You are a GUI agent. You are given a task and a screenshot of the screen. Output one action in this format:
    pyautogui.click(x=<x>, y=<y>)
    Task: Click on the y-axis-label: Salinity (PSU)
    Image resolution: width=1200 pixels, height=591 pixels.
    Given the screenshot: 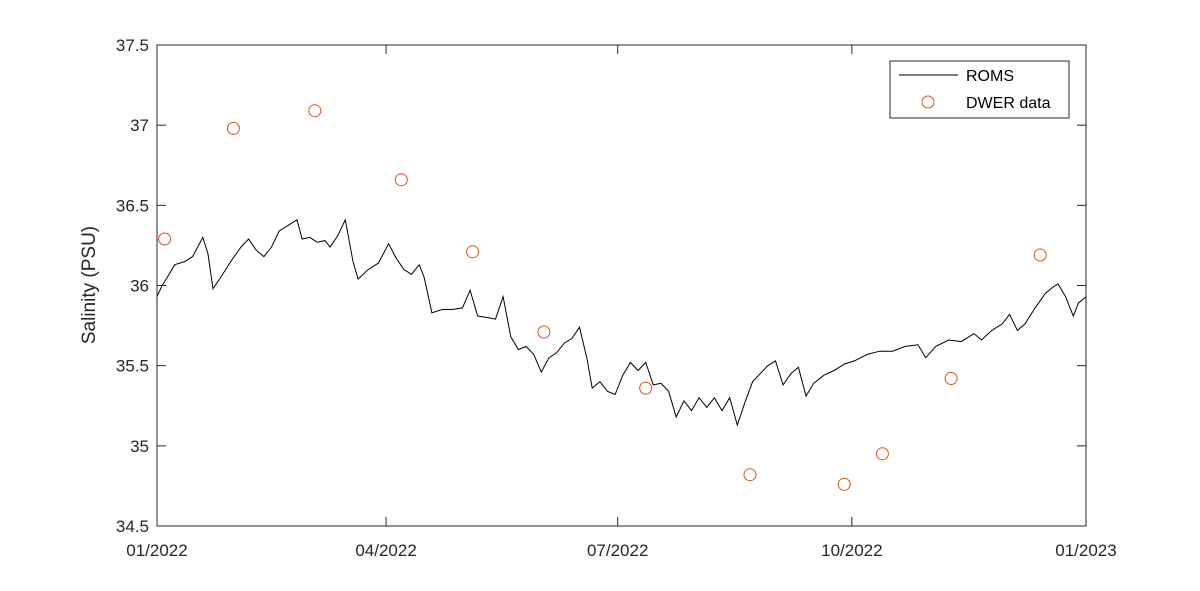 What is the action you would take?
    pyautogui.click(x=89, y=285)
    